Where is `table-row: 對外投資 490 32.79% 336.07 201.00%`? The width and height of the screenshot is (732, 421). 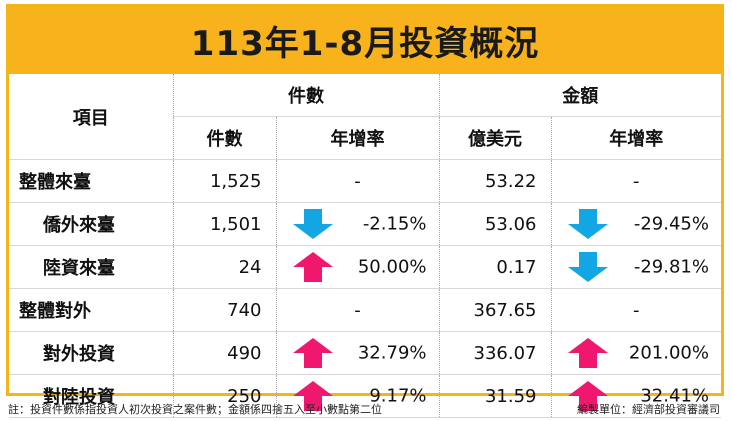 table-row: 對外投資 490 32.79% 336.07 201.00% is located at coordinates (365, 353).